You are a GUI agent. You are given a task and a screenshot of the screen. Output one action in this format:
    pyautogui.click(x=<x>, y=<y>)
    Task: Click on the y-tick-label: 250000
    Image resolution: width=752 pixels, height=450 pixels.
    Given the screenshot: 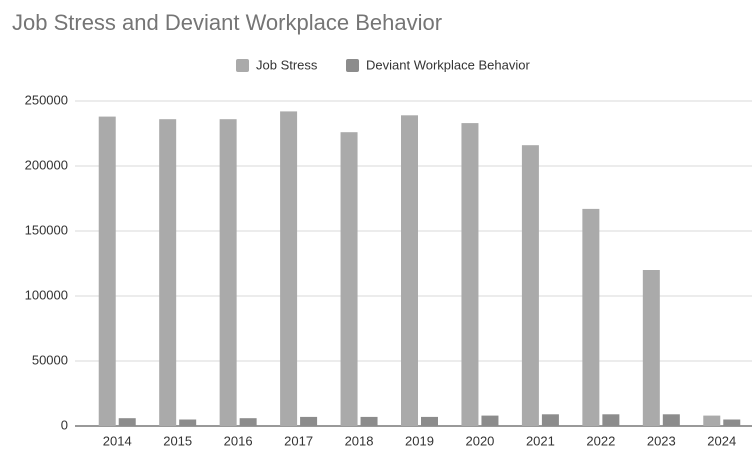 What is the action you would take?
    pyautogui.click(x=46, y=99)
    